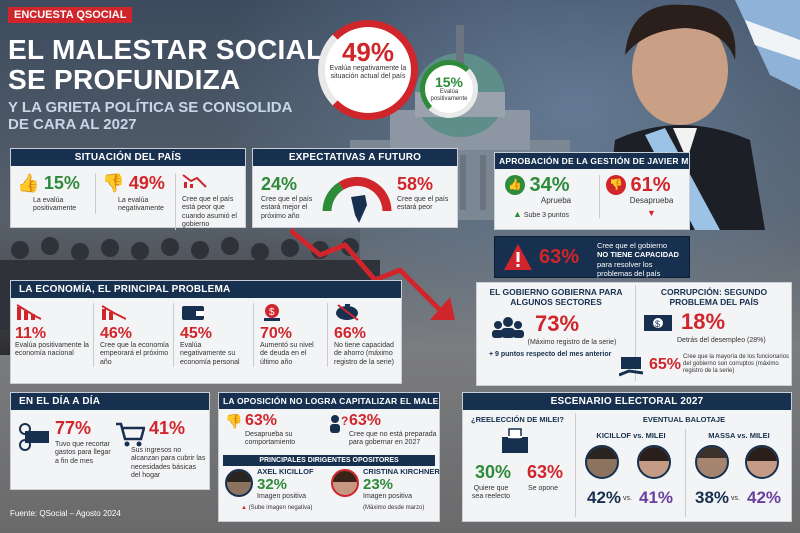  I want to click on economia-value: 46%, so click(116, 333).